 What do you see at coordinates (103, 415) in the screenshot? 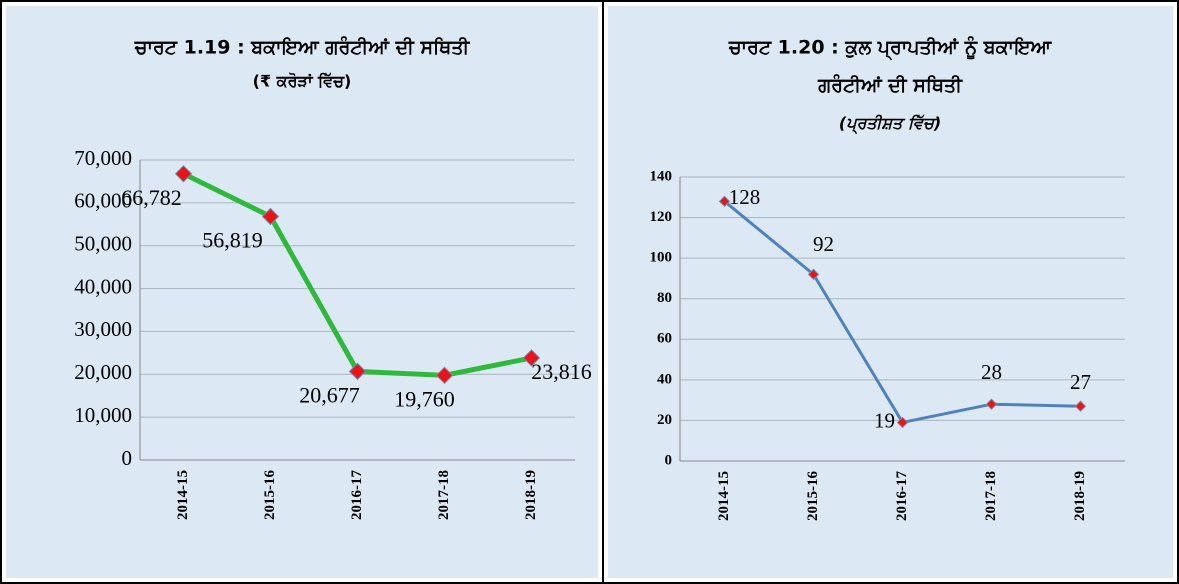
I see `y-tick-label: 10,000` at bounding box center [103, 415].